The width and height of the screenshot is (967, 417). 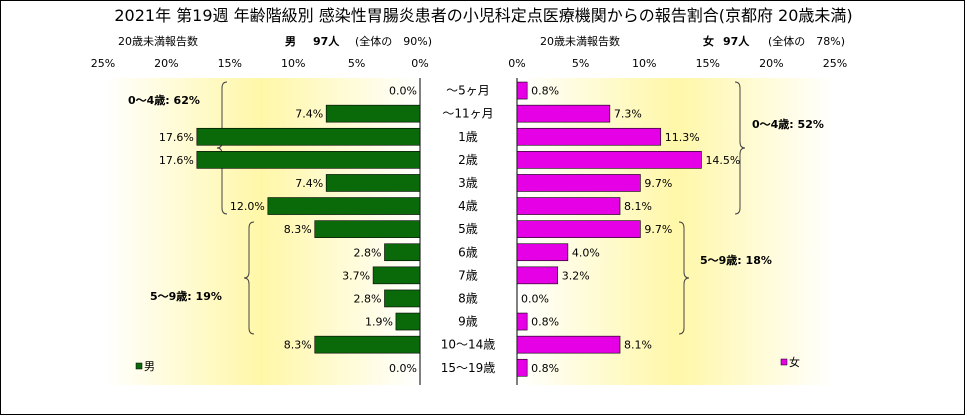 What do you see at coordinates (468, 252) in the screenshot?
I see `category-label: 6歳` at bounding box center [468, 252].